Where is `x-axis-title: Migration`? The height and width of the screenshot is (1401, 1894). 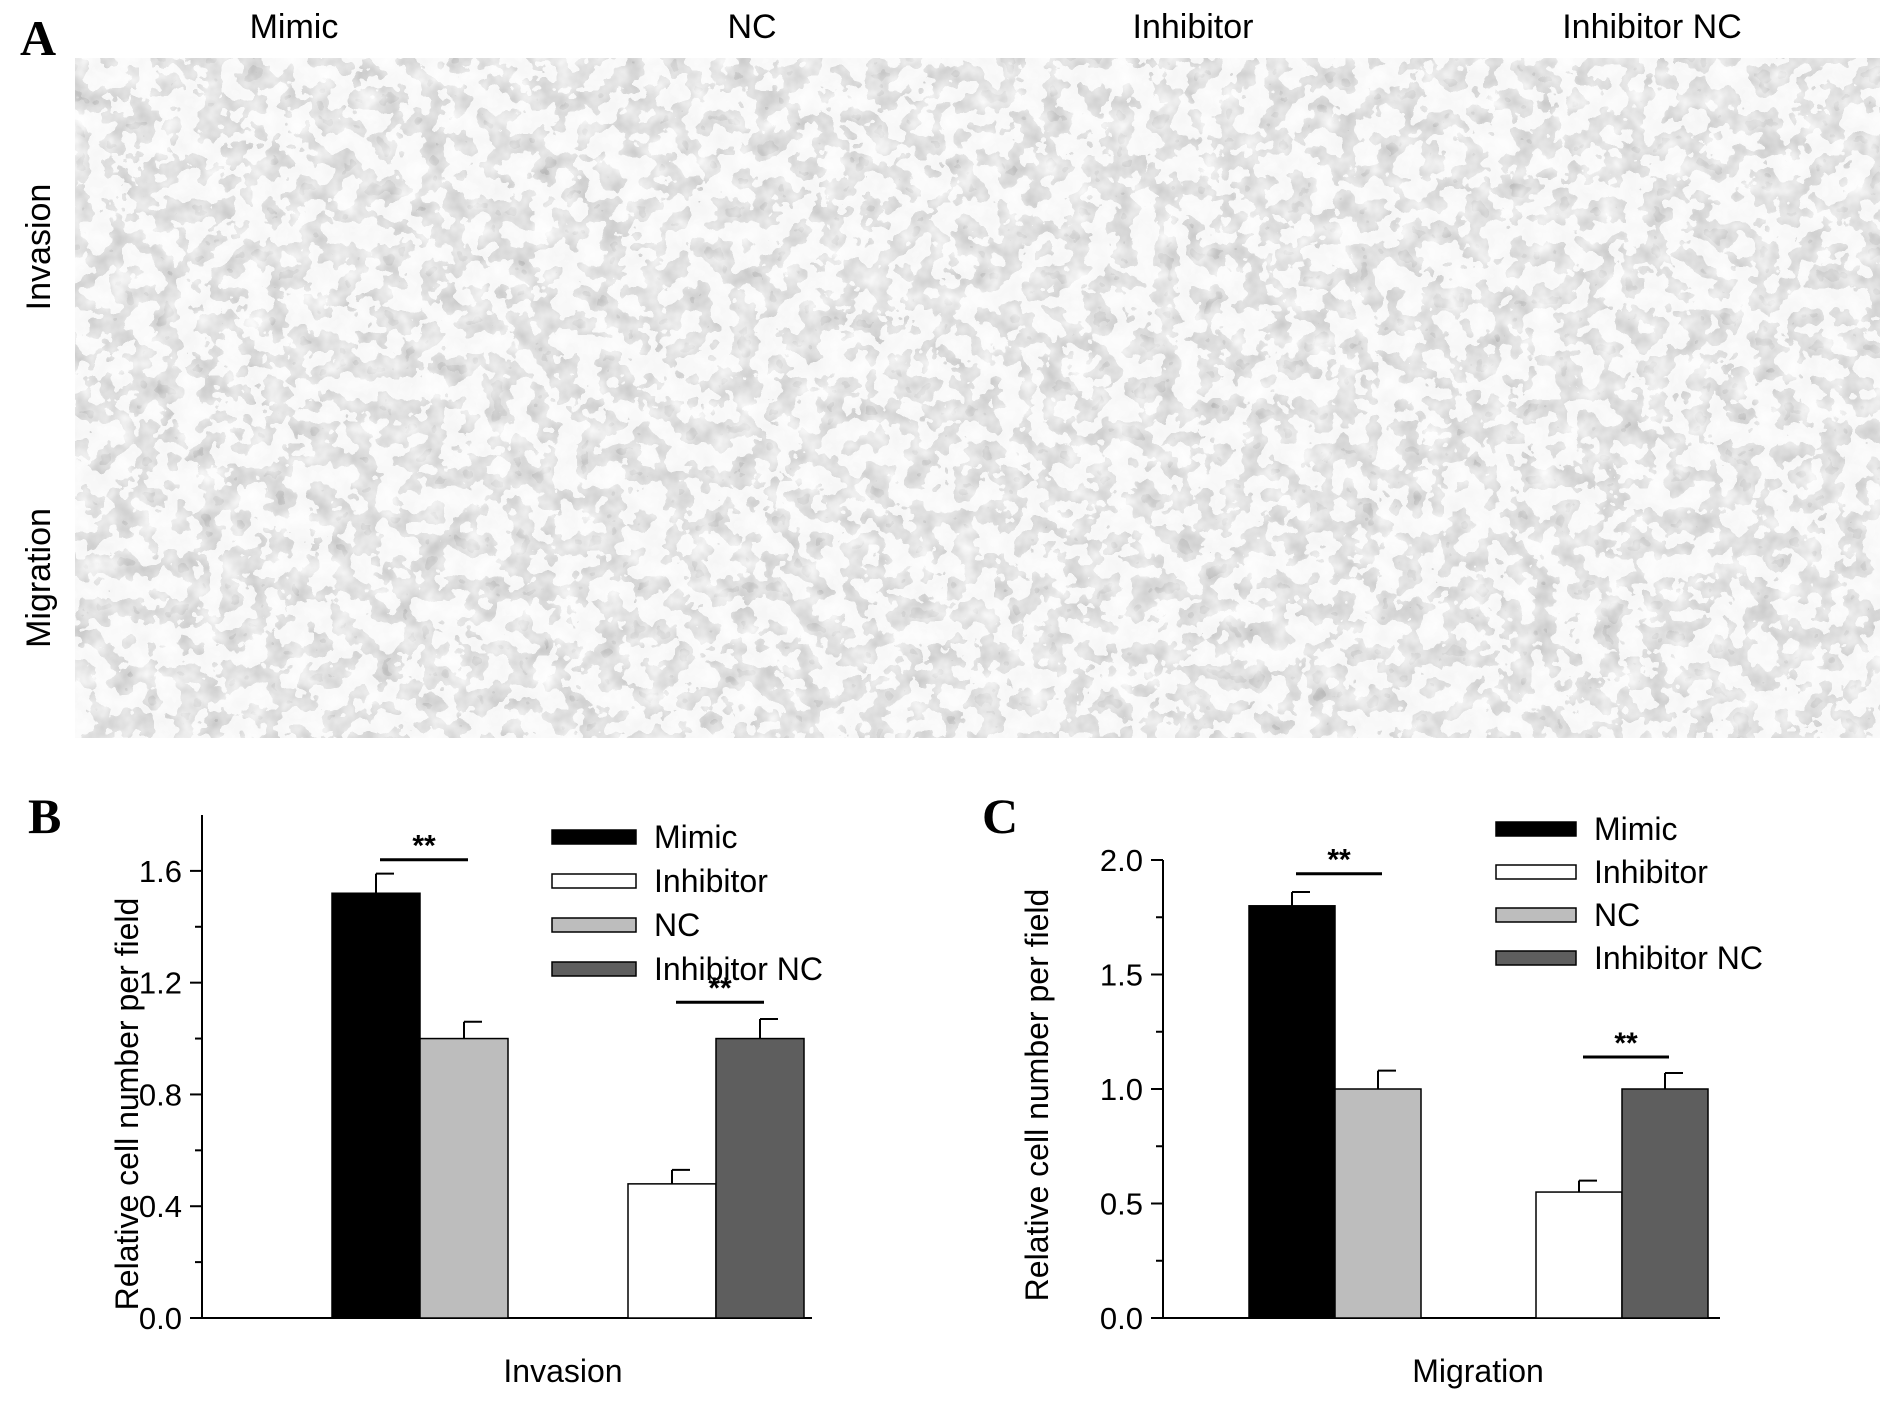
x-axis-title: Migration is located at coordinates (1478, 1371).